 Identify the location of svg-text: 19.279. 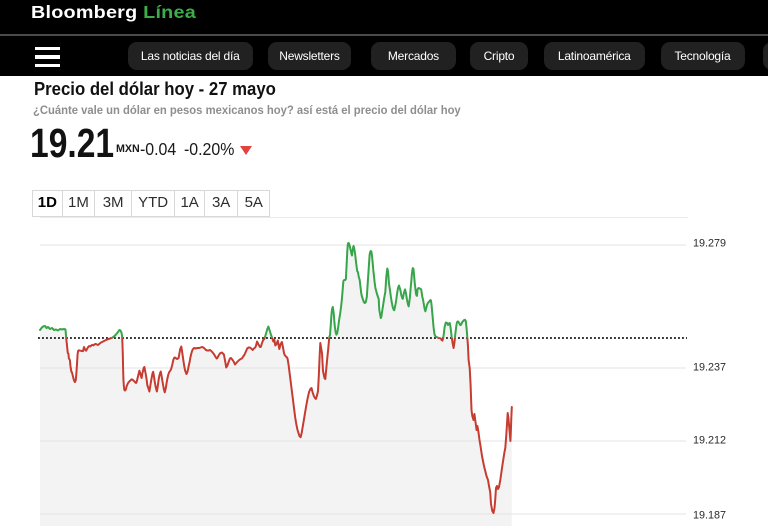
(709, 244).